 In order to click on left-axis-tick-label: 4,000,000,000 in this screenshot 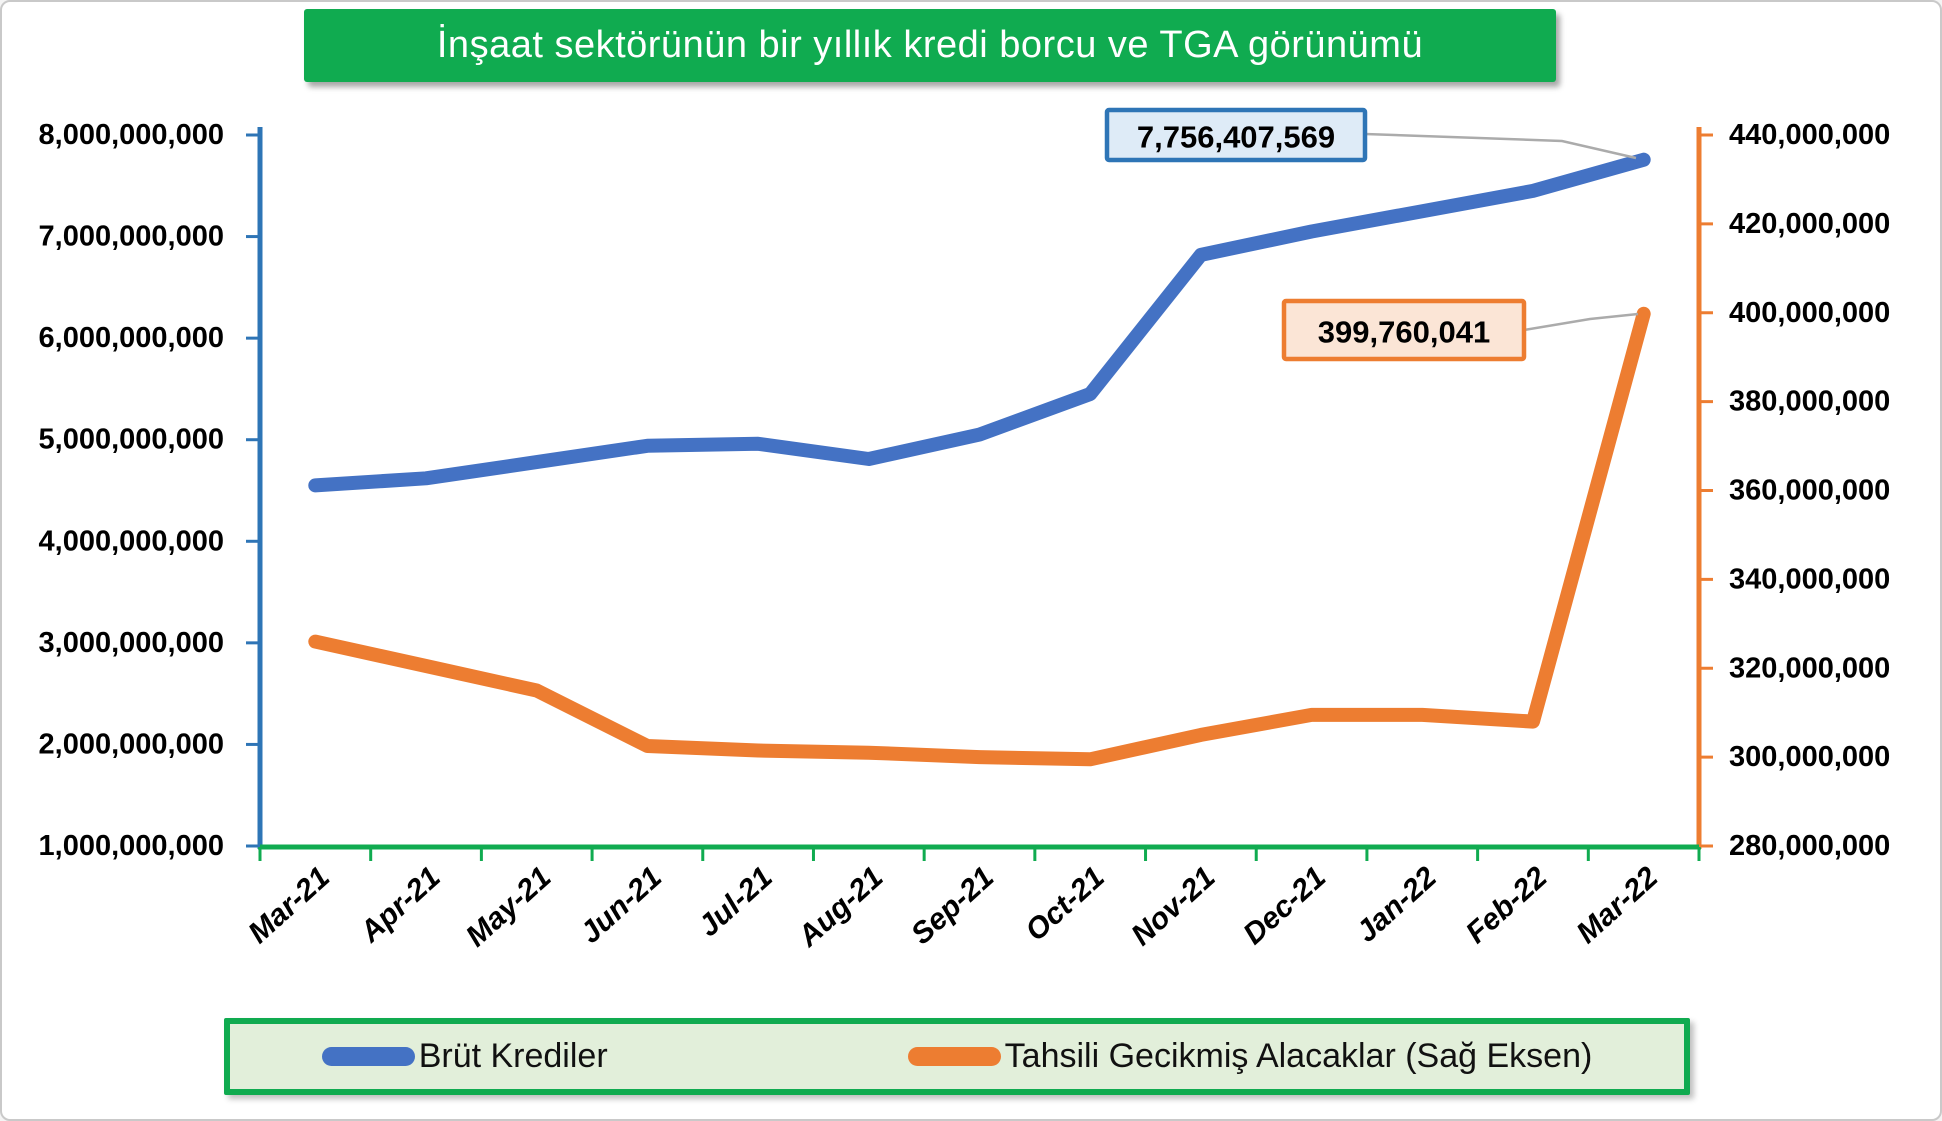, I will do `click(131, 541)`.